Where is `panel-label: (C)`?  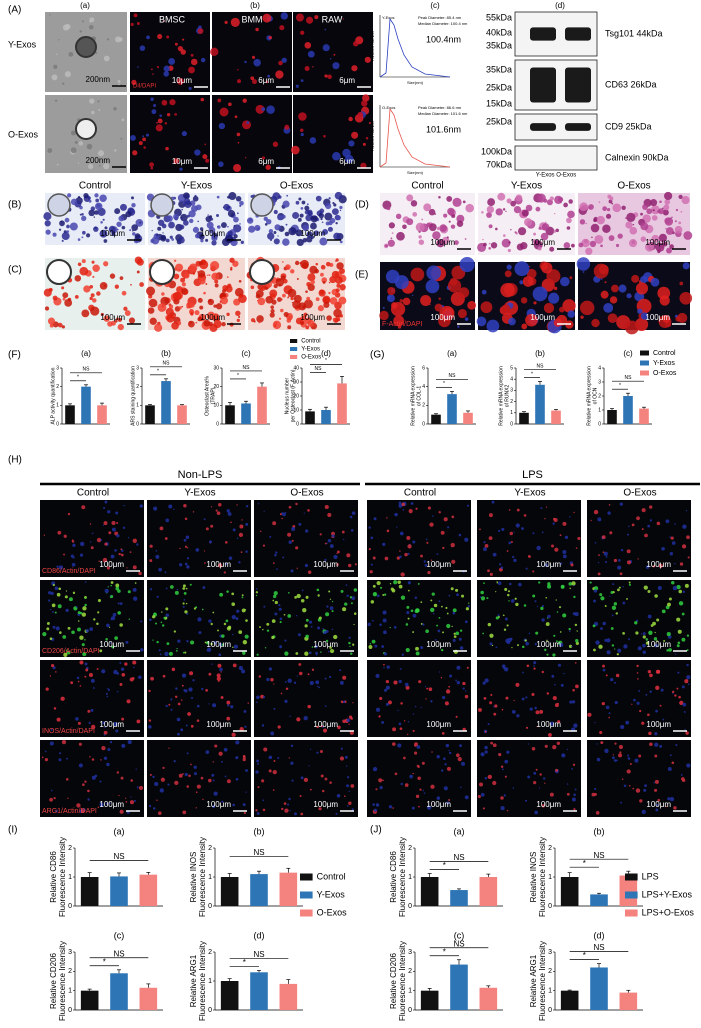 panel-label: (C) is located at coordinates (15, 270).